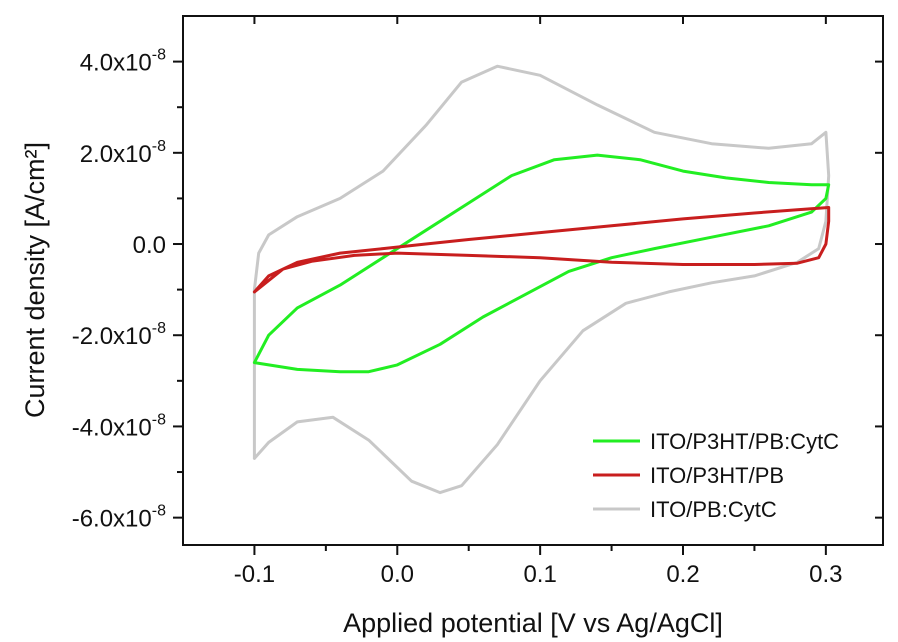 This screenshot has width=898, height=642. Describe the element at coordinates (254, 574) in the screenshot. I see `x-tick-label: -0.1` at that location.